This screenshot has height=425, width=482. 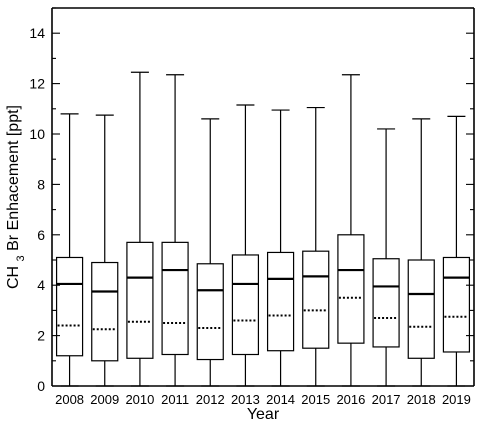 I want to click on y-tick-label: 0, so click(x=41, y=386).